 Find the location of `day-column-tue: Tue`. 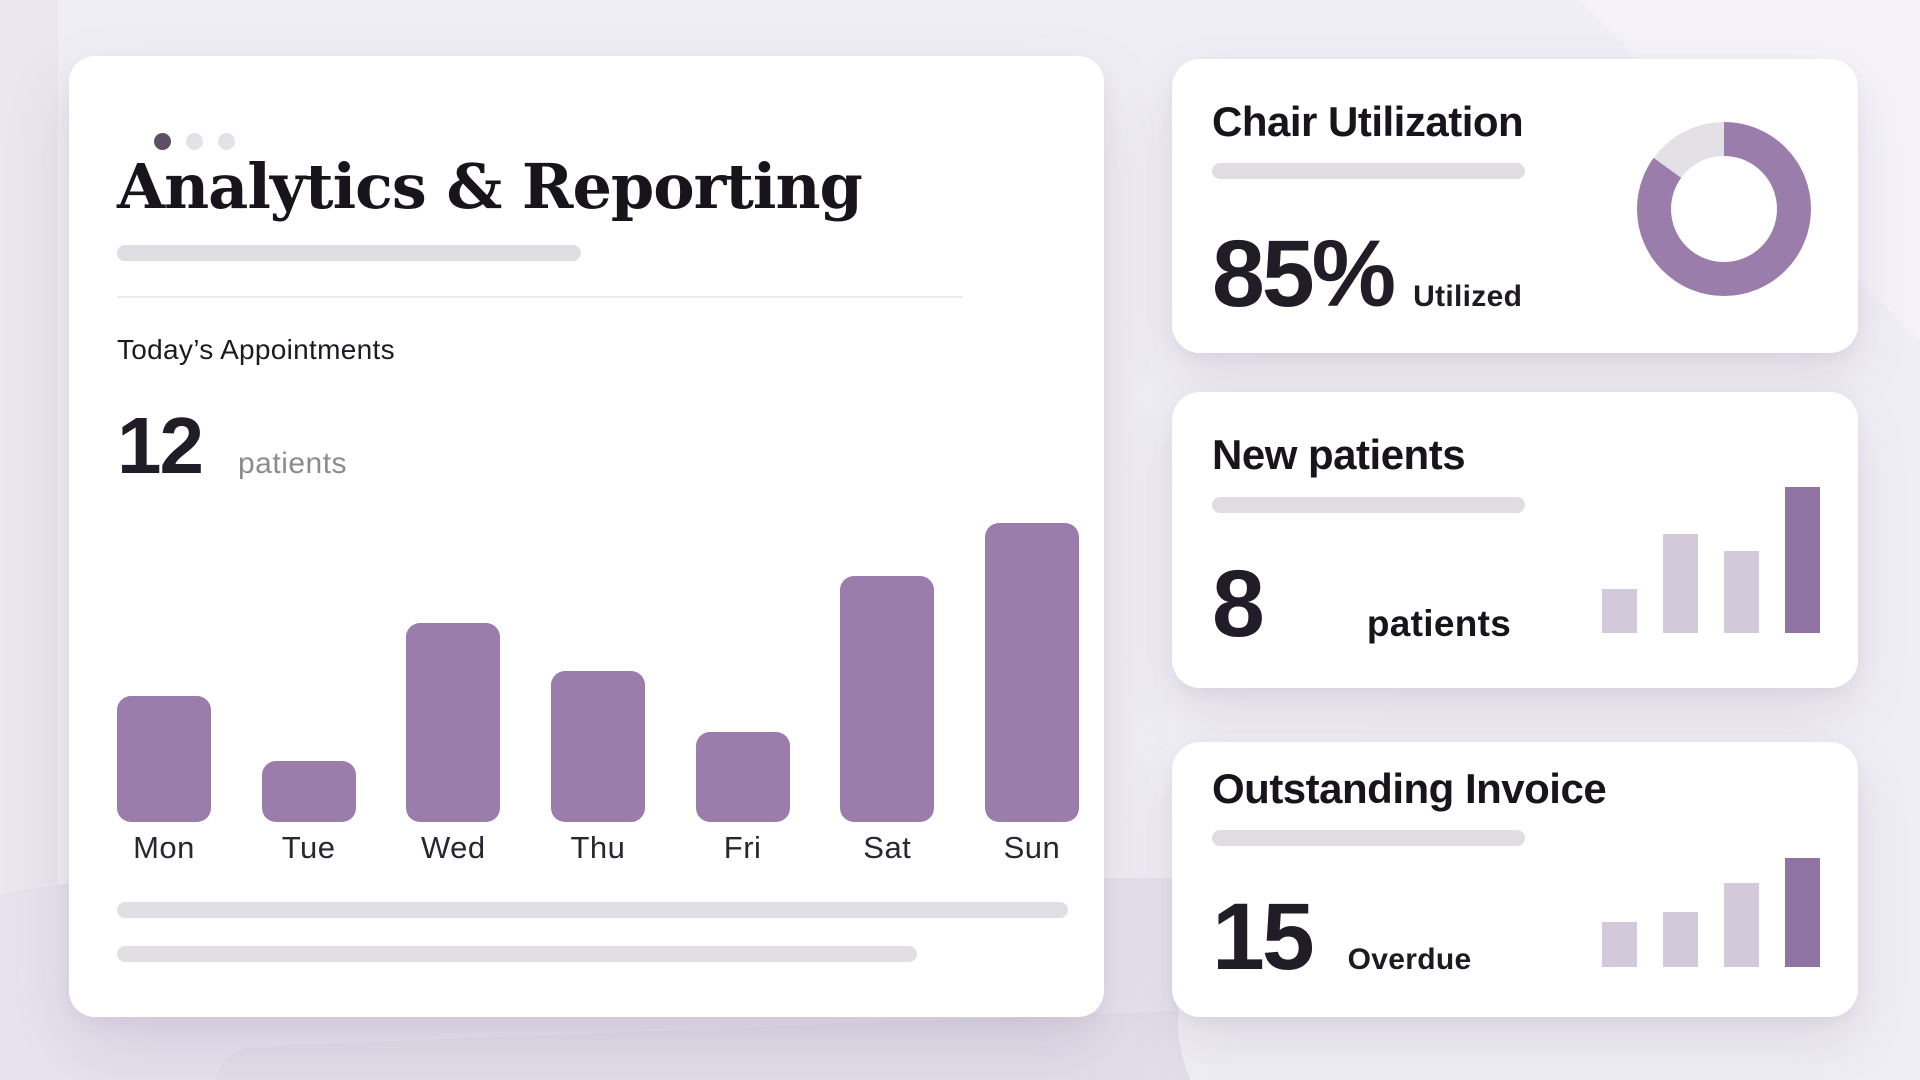

day-column-tue: Tue is located at coordinates (308, 695).